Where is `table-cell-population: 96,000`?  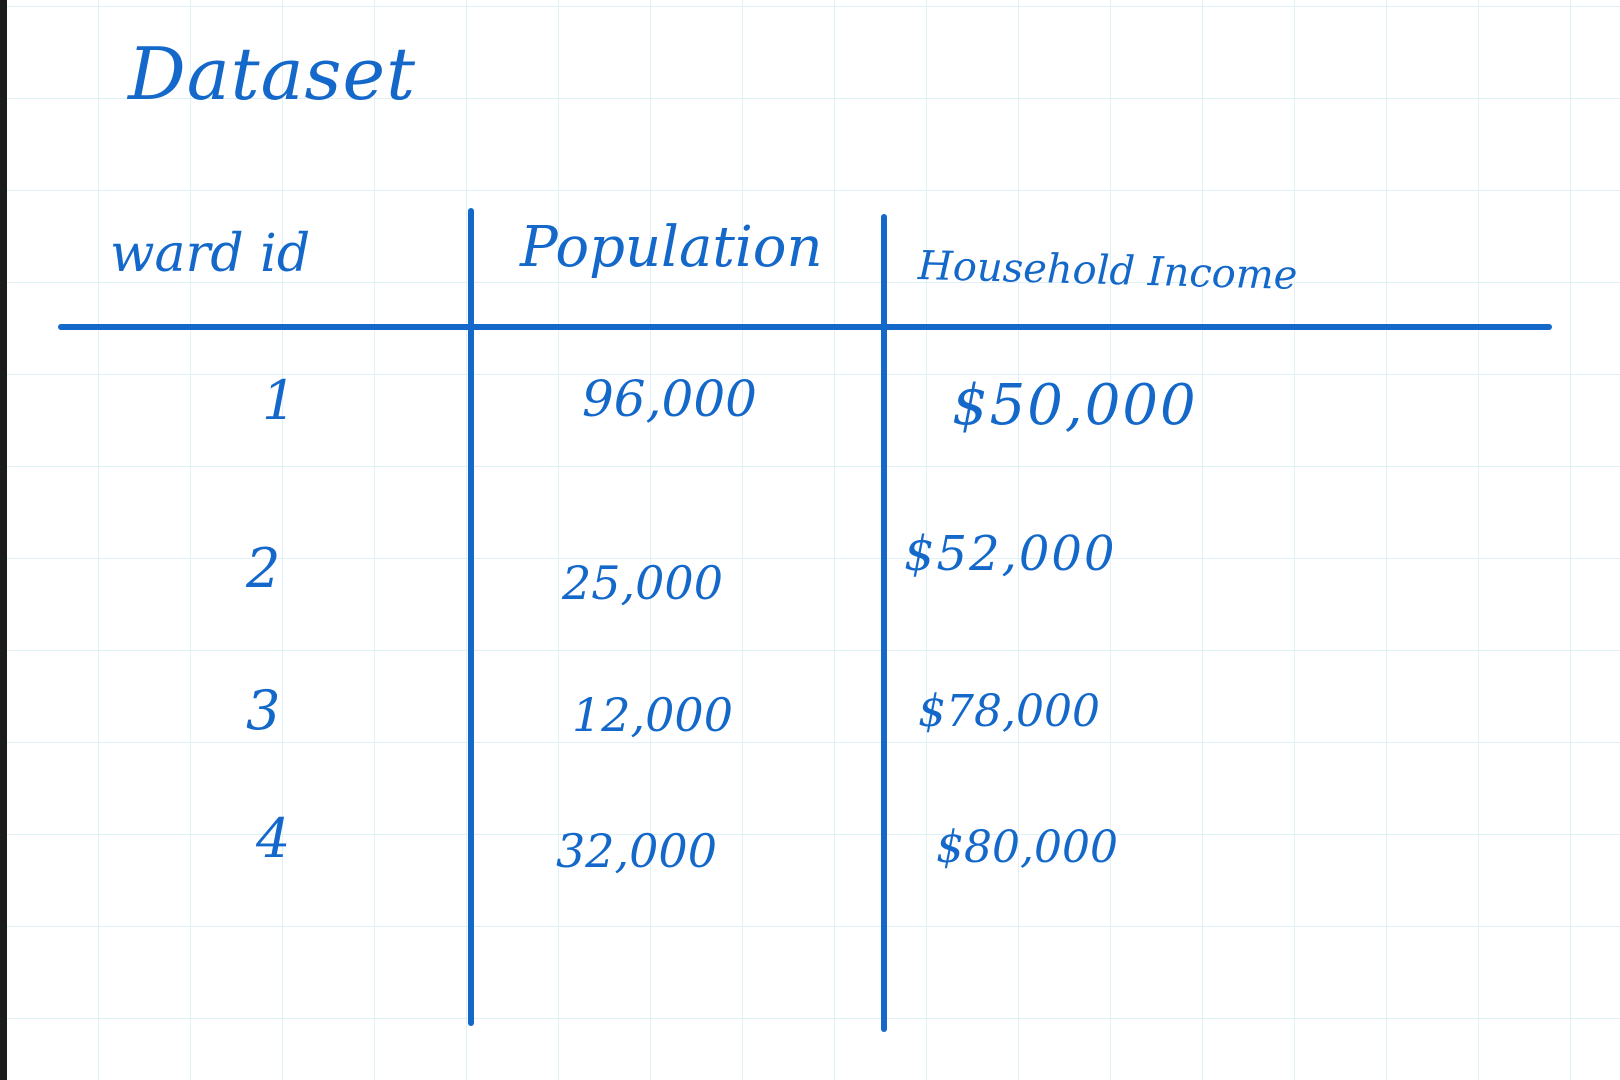 table-cell-population: 96,000 is located at coordinates (669, 399).